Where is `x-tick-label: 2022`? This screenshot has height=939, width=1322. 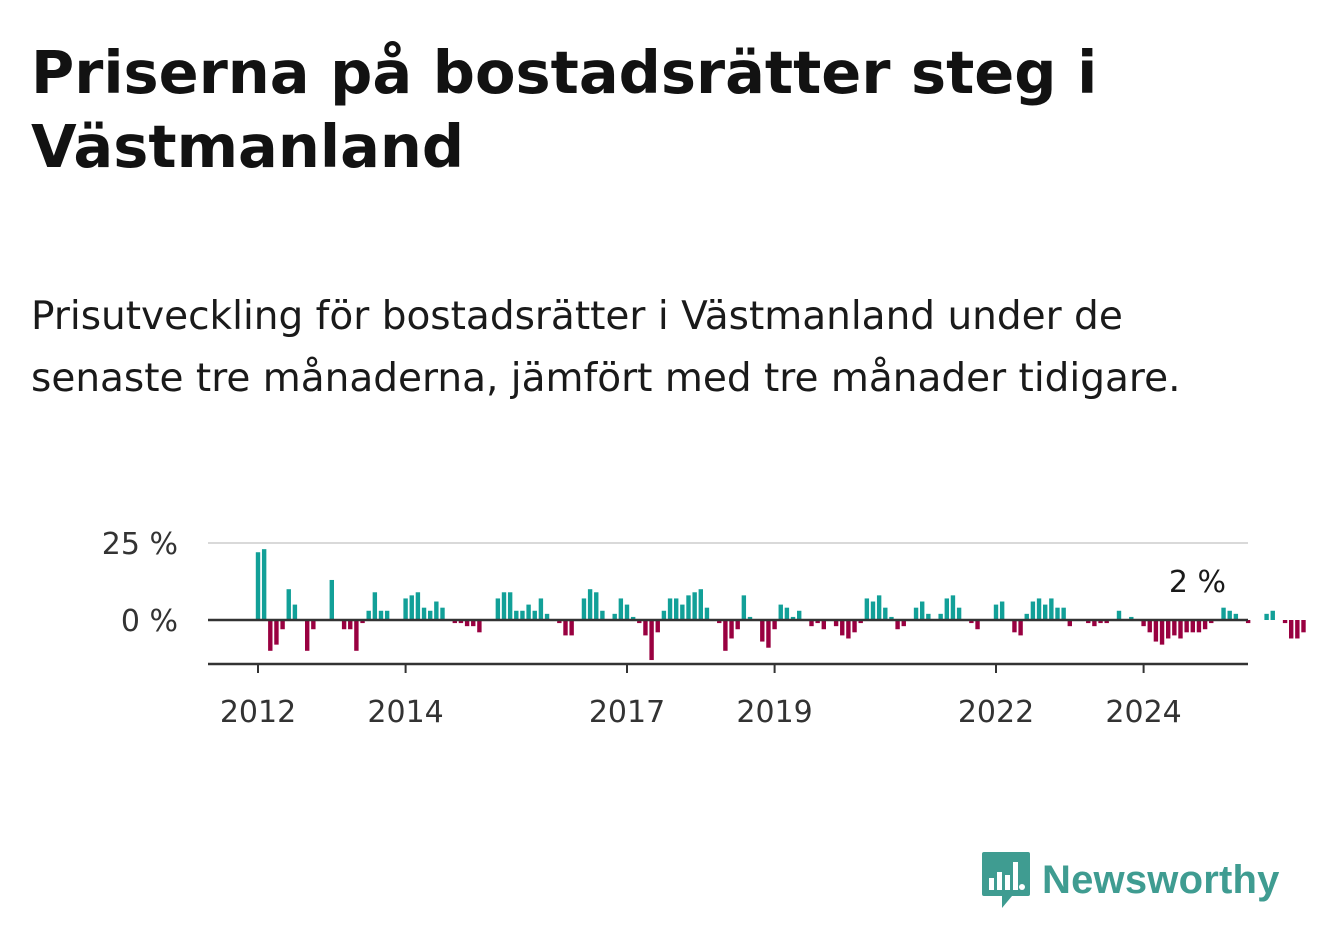 x-tick-label: 2022 is located at coordinates (996, 712).